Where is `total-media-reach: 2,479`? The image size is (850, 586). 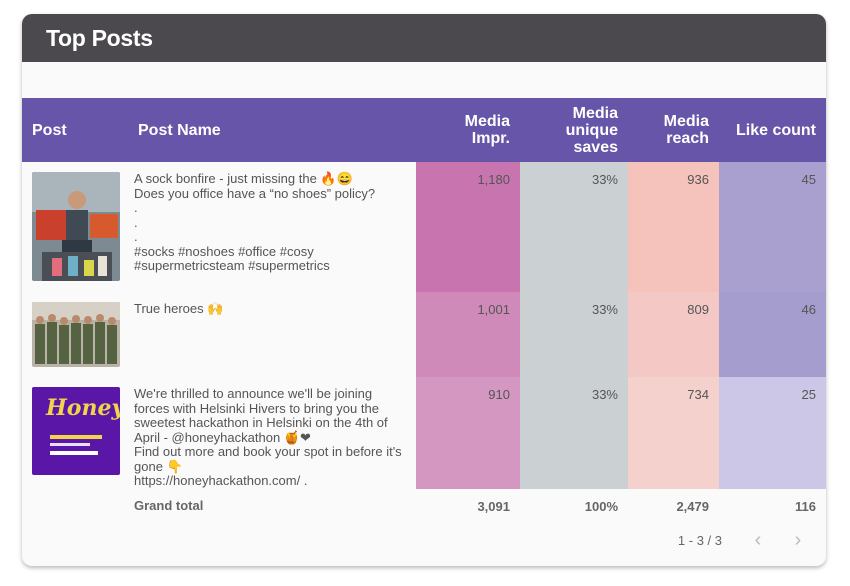 total-media-reach: 2,479 is located at coordinates (692, 506).